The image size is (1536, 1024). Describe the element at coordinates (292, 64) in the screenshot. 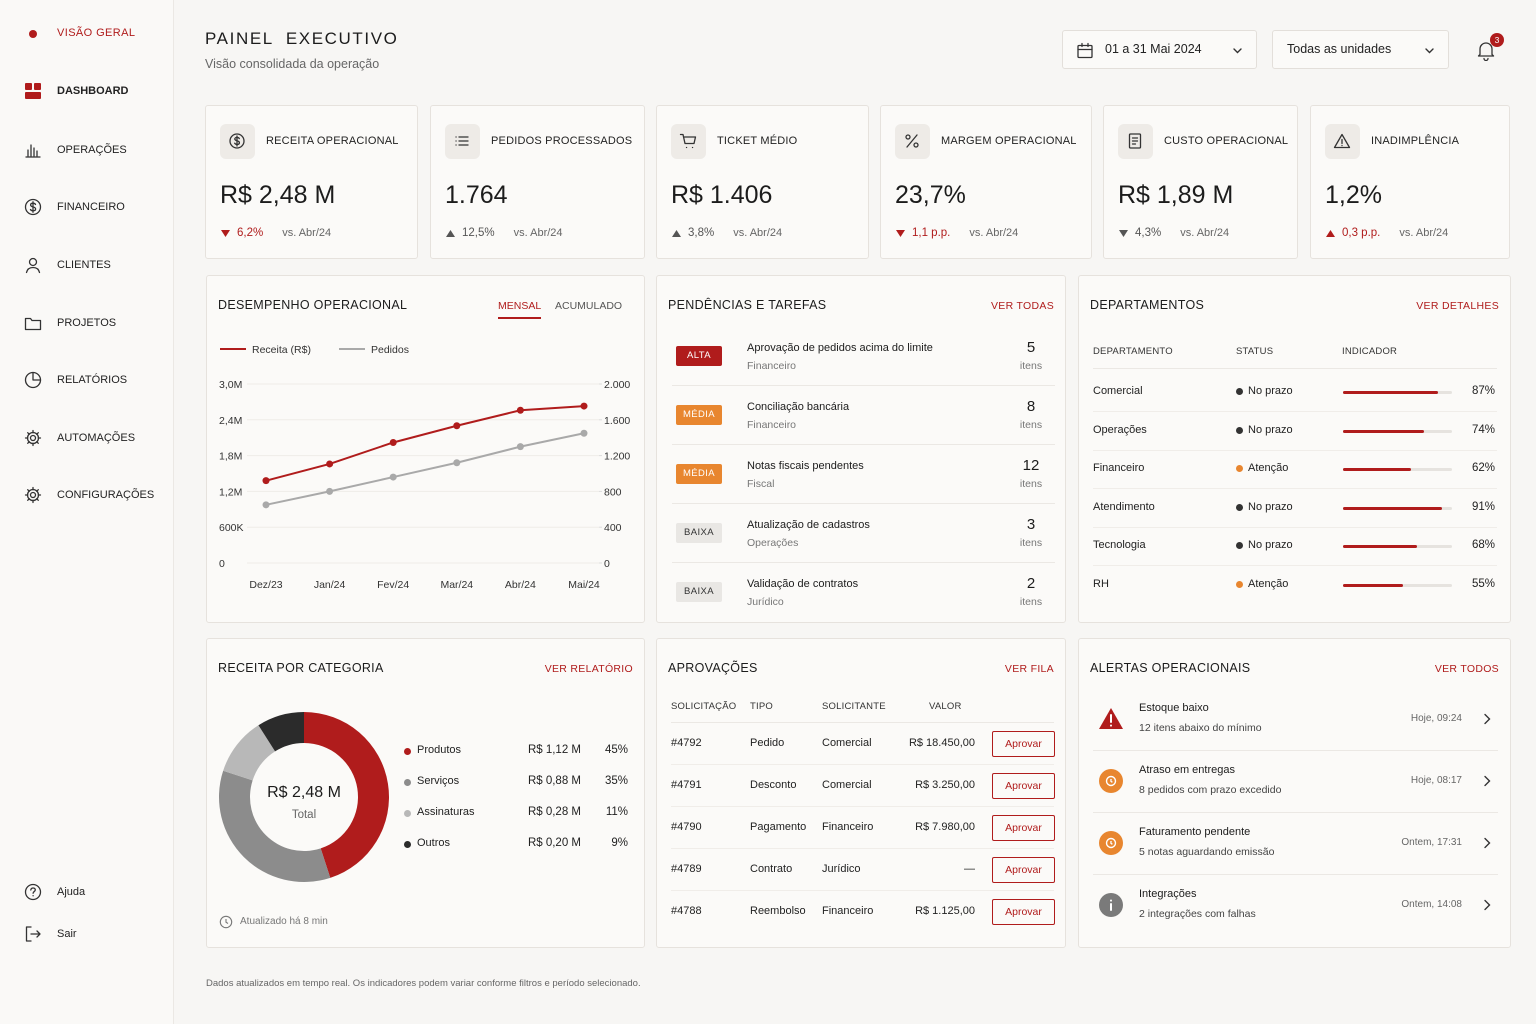

I see `page-subtitle: Visão consolidada da operação` at that location.